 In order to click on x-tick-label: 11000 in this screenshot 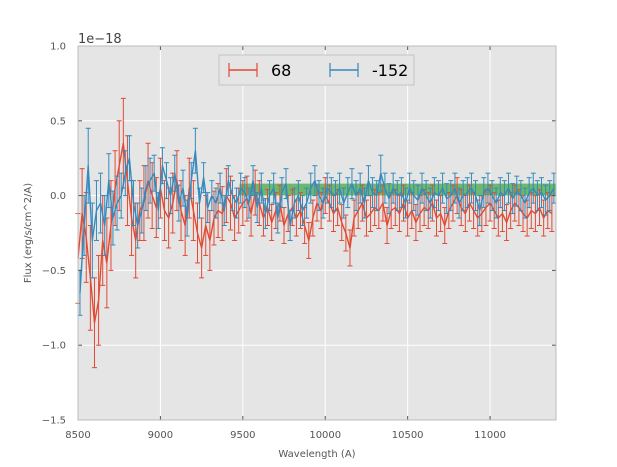, I will do `click(490, 435)`.